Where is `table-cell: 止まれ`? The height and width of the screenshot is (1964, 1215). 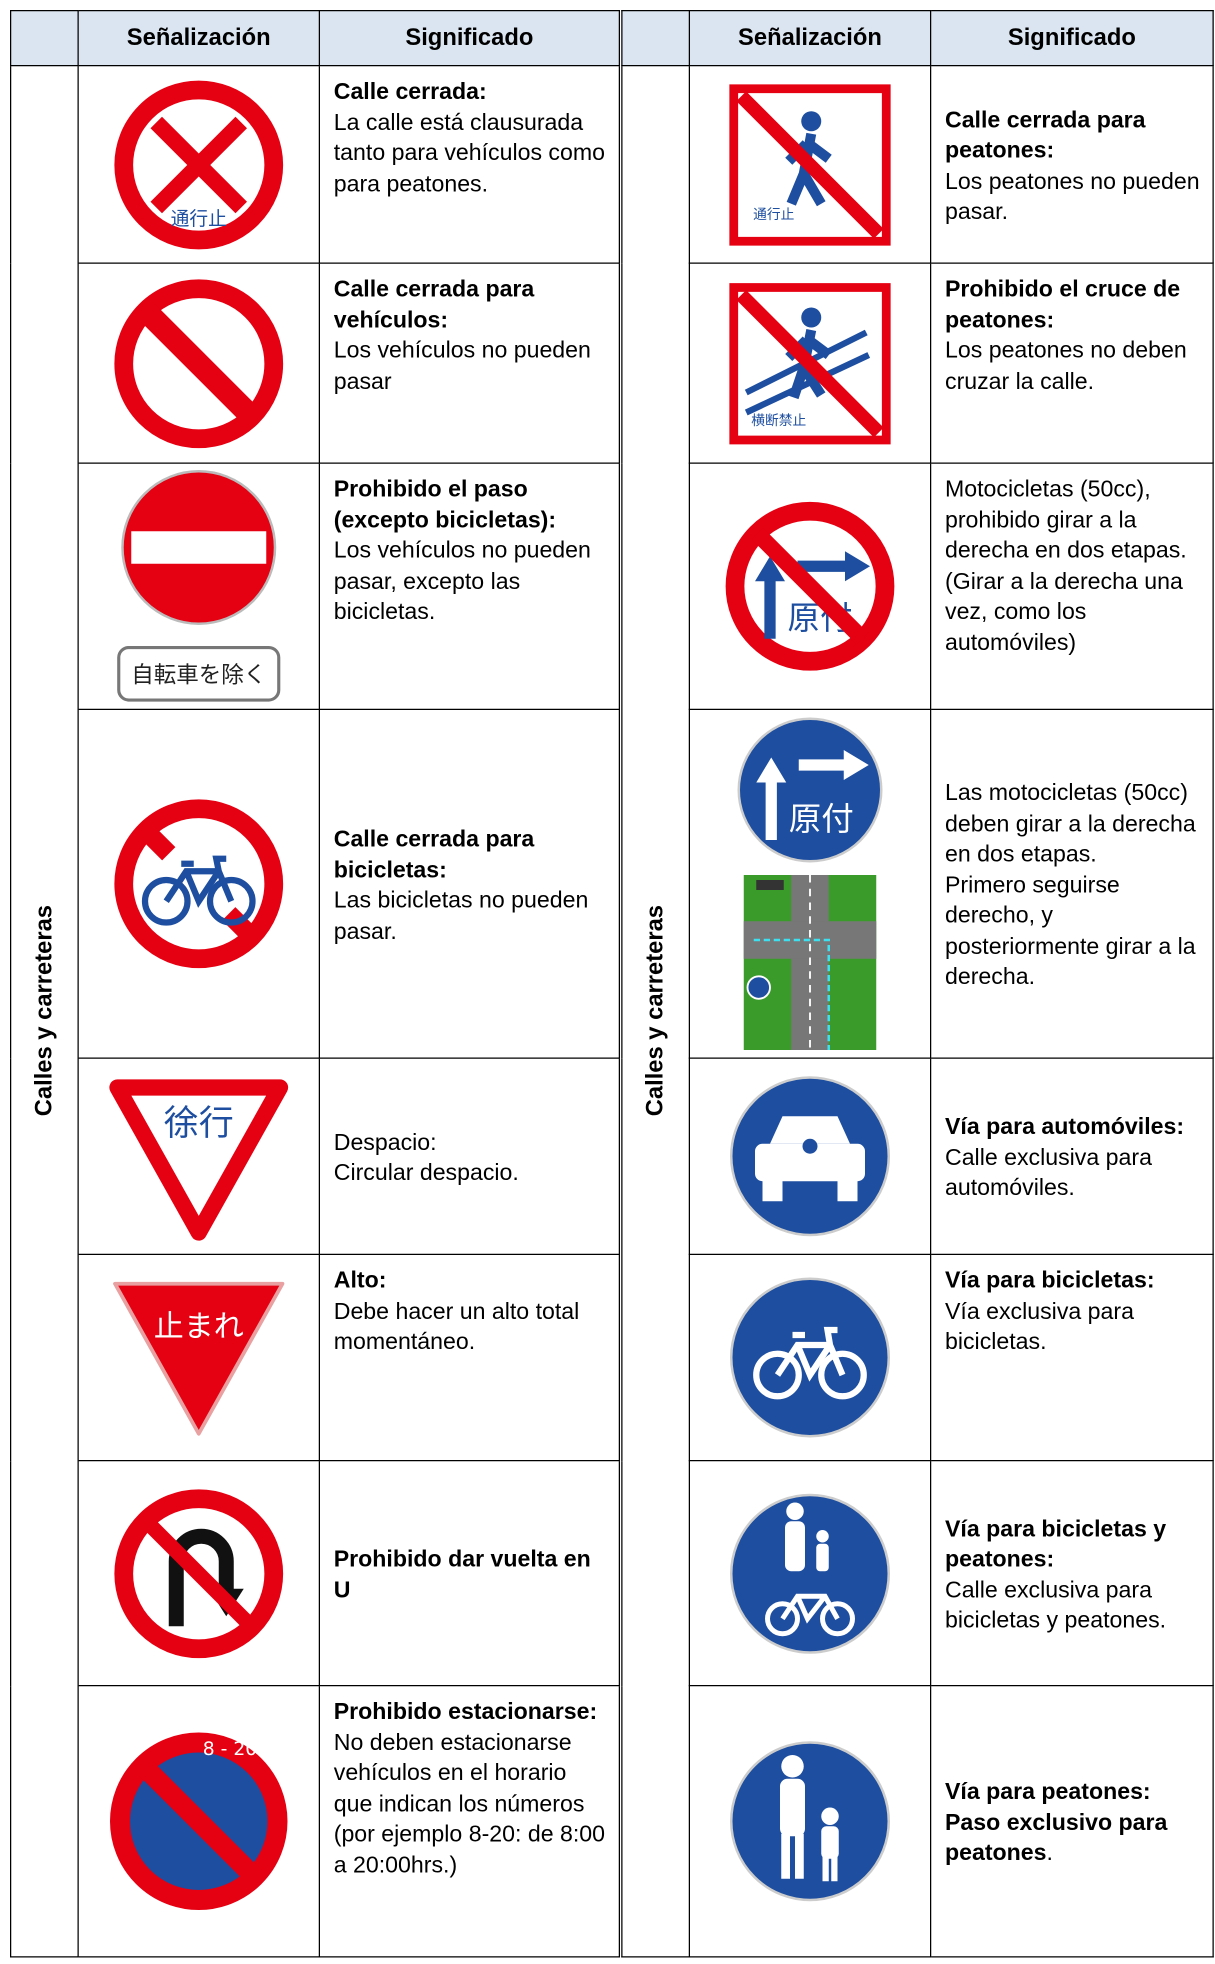 table-cell: 止まれ is located at coordinates (198, 1357).